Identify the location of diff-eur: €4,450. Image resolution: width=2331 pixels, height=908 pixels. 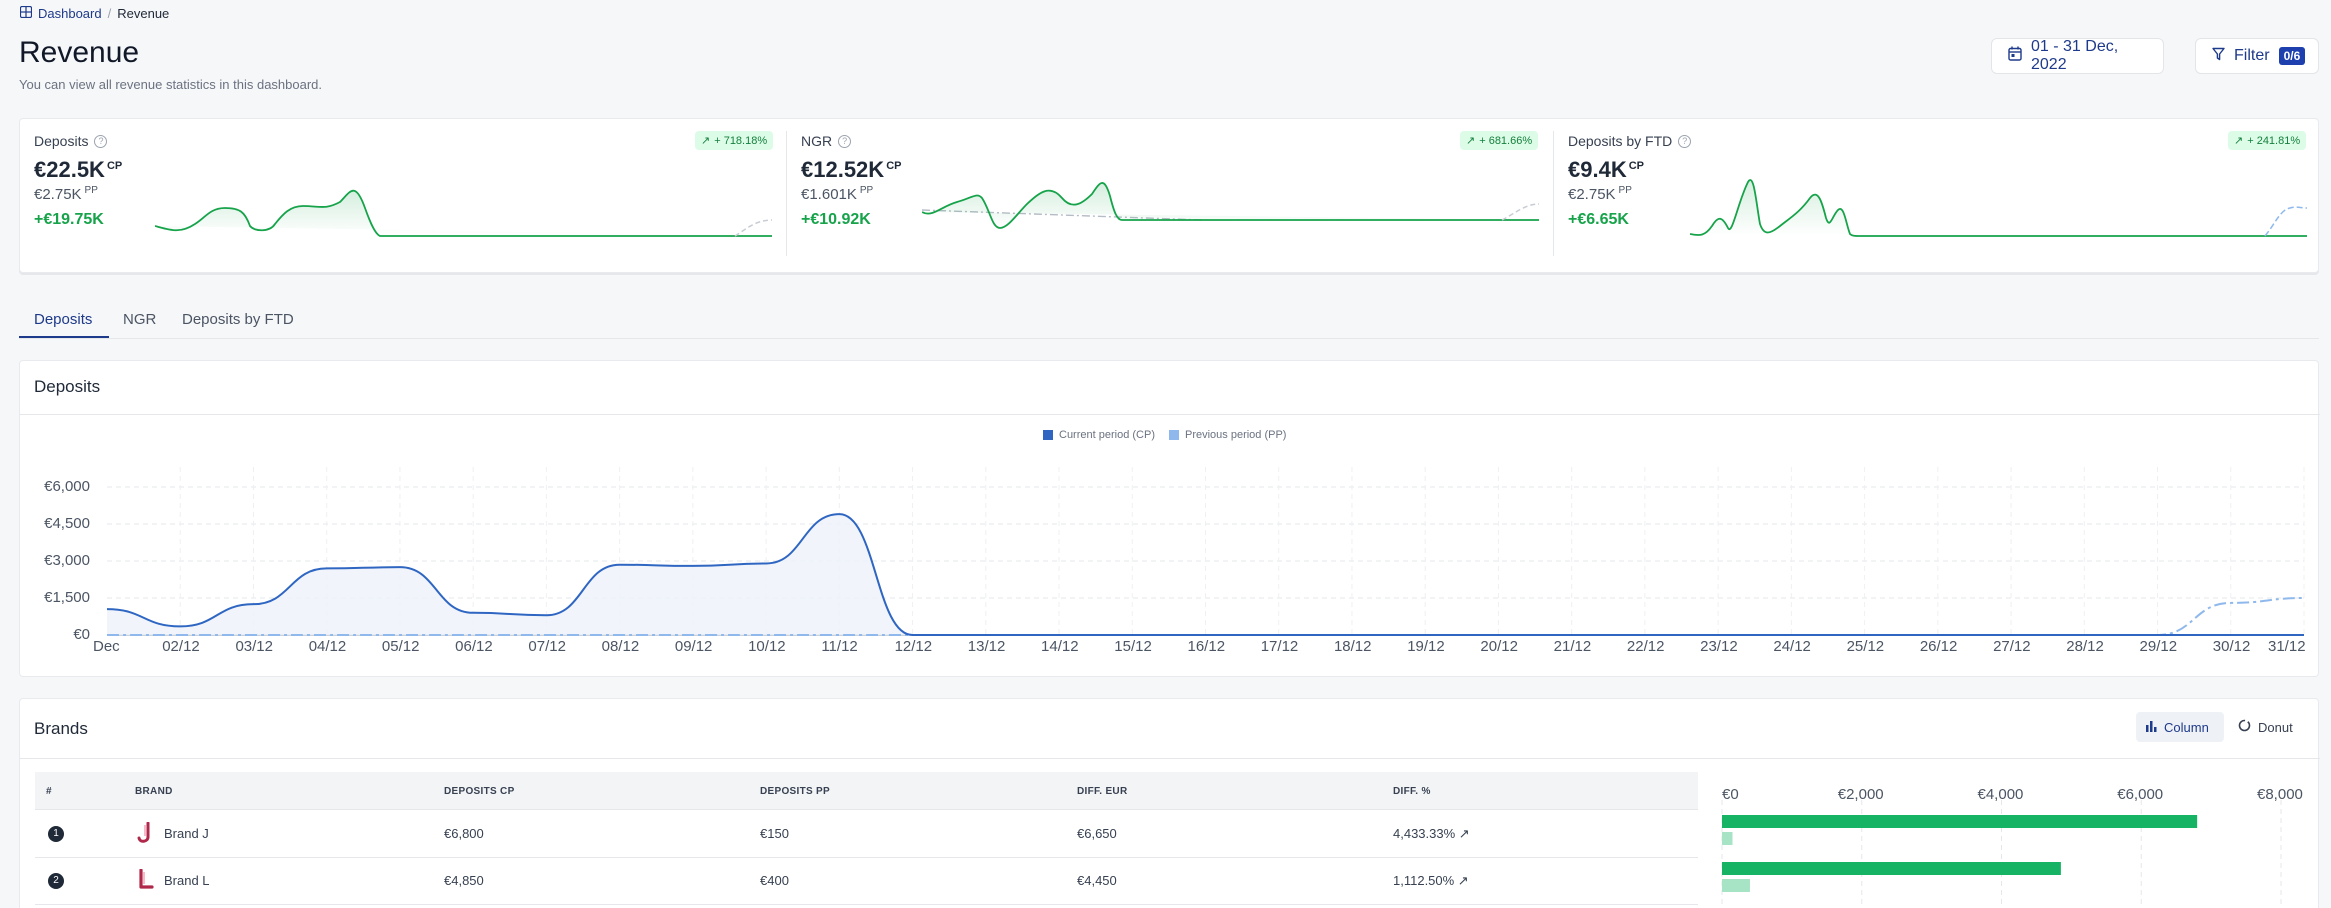
(1097, 880).